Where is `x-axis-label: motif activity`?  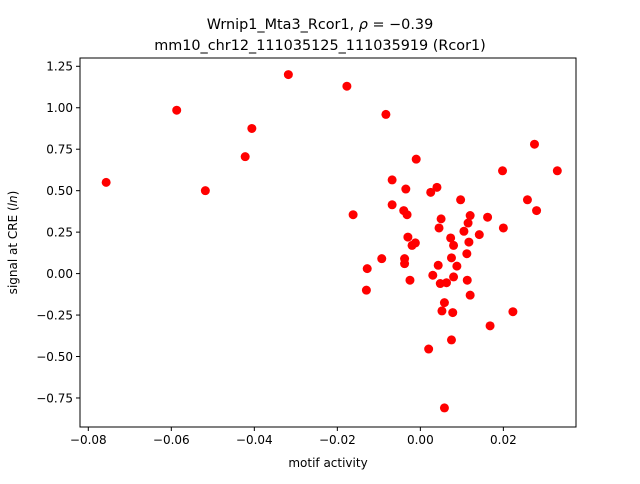 x-axis-label: motif activity is located at coordinates (327, 463).